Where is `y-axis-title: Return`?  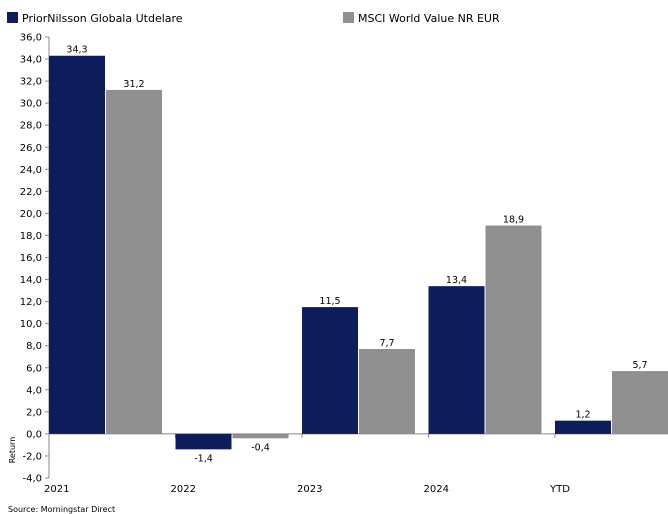 y-axis-title: Return is located at coordinates (12, 450).